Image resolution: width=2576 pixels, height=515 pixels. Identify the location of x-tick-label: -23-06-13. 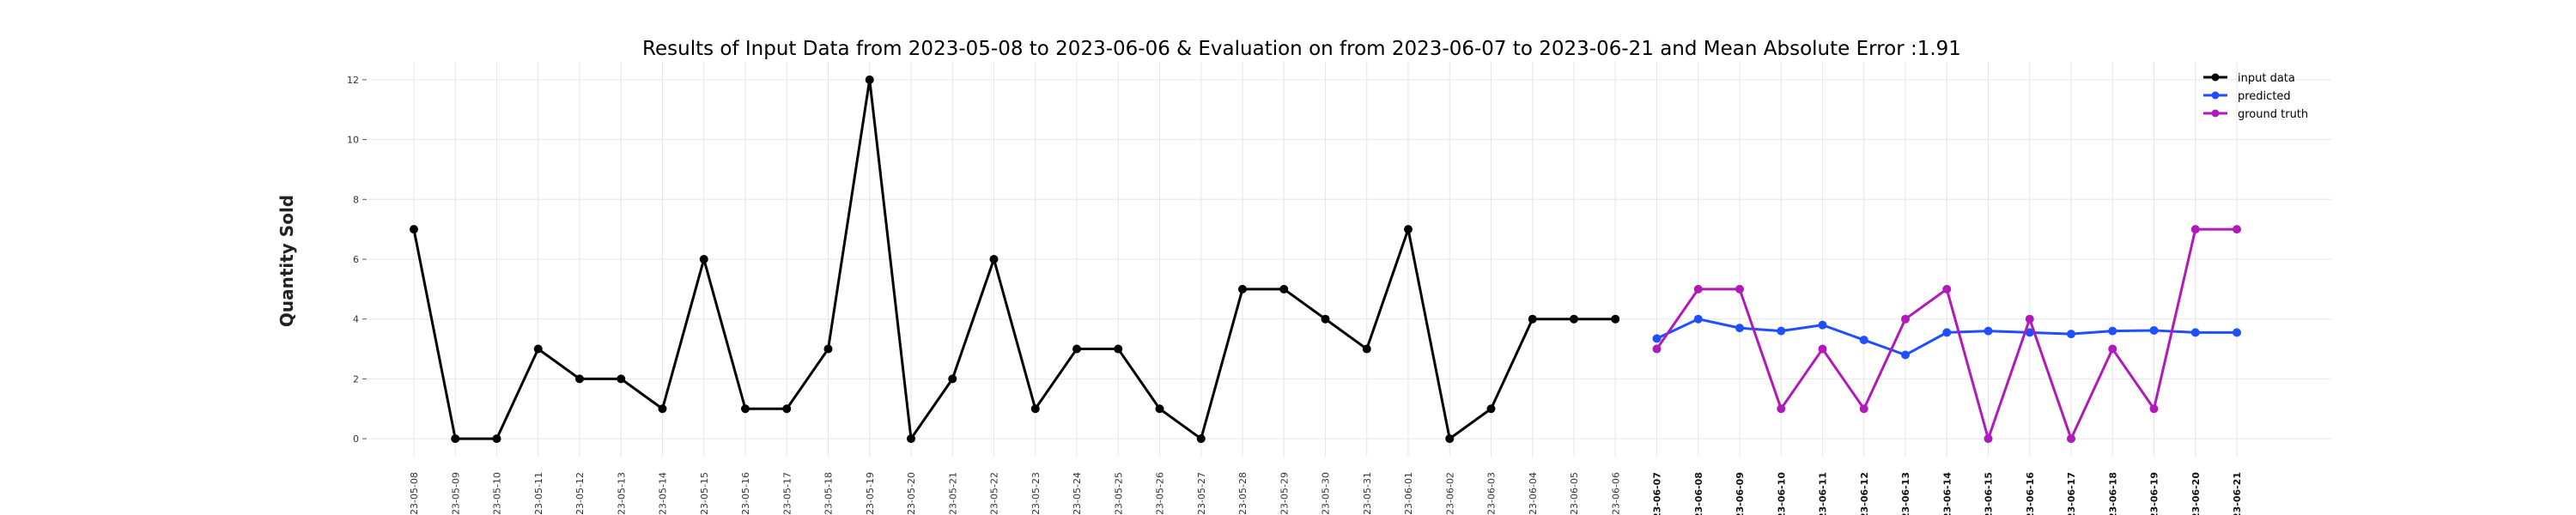
(1906, 493).